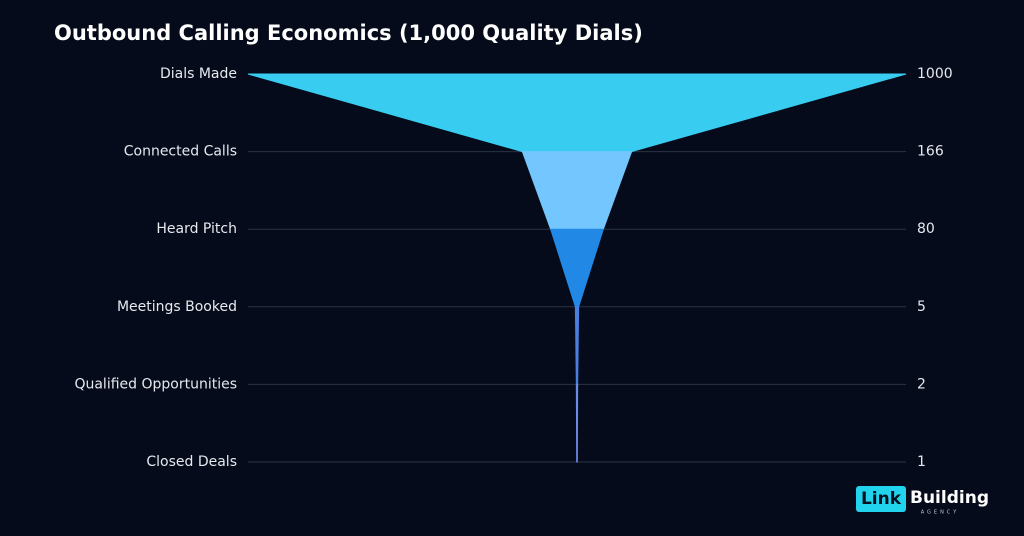  Describe the element at coordinates (940, 513) in the screenshot. I see `logo-subtext: AGENCY` at that location.